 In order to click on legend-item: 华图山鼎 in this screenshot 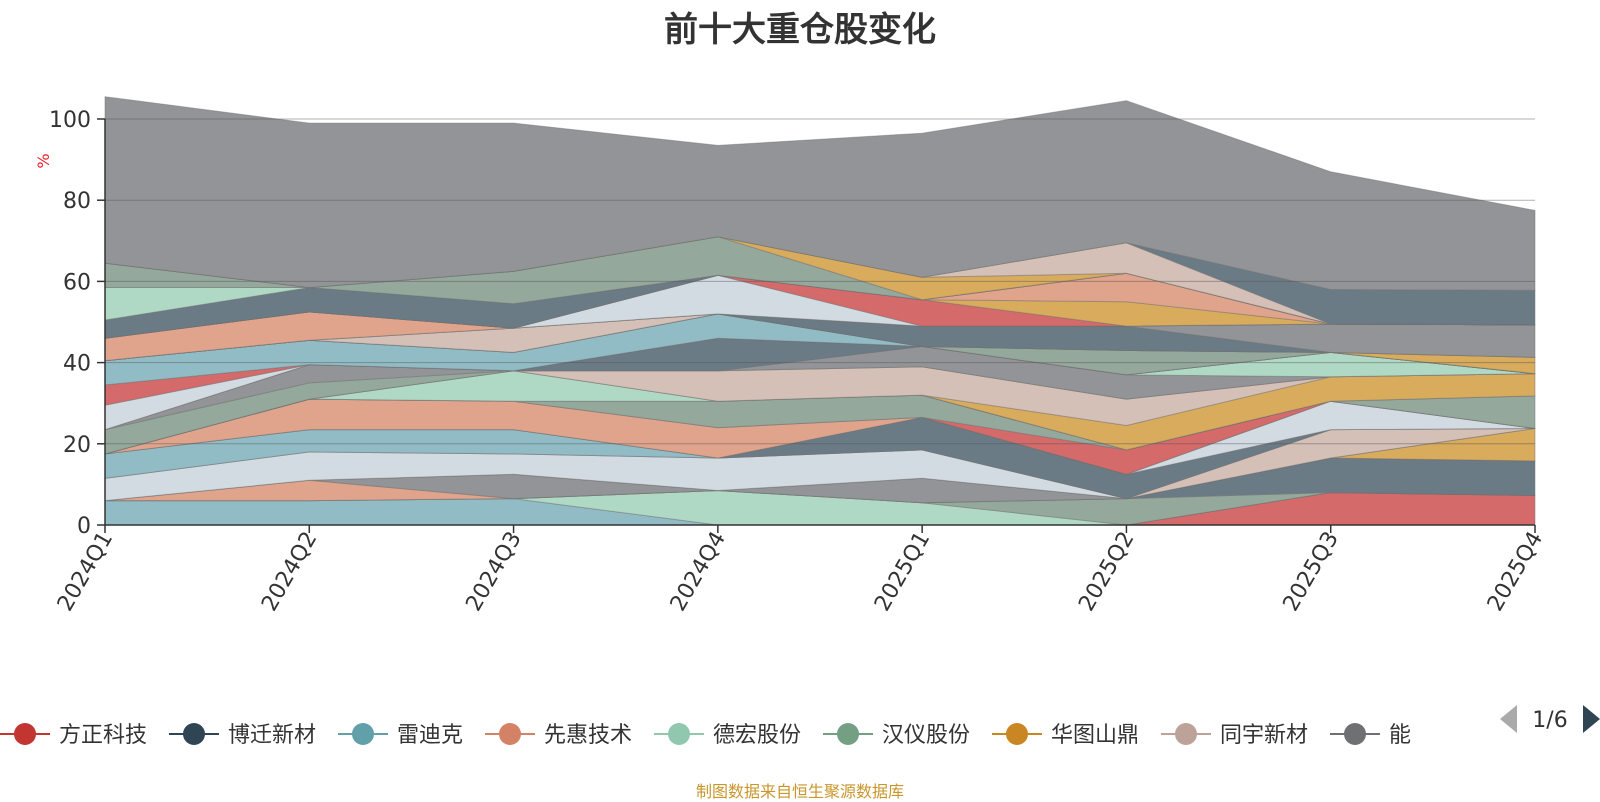, I will do `click(1065, 735)`.